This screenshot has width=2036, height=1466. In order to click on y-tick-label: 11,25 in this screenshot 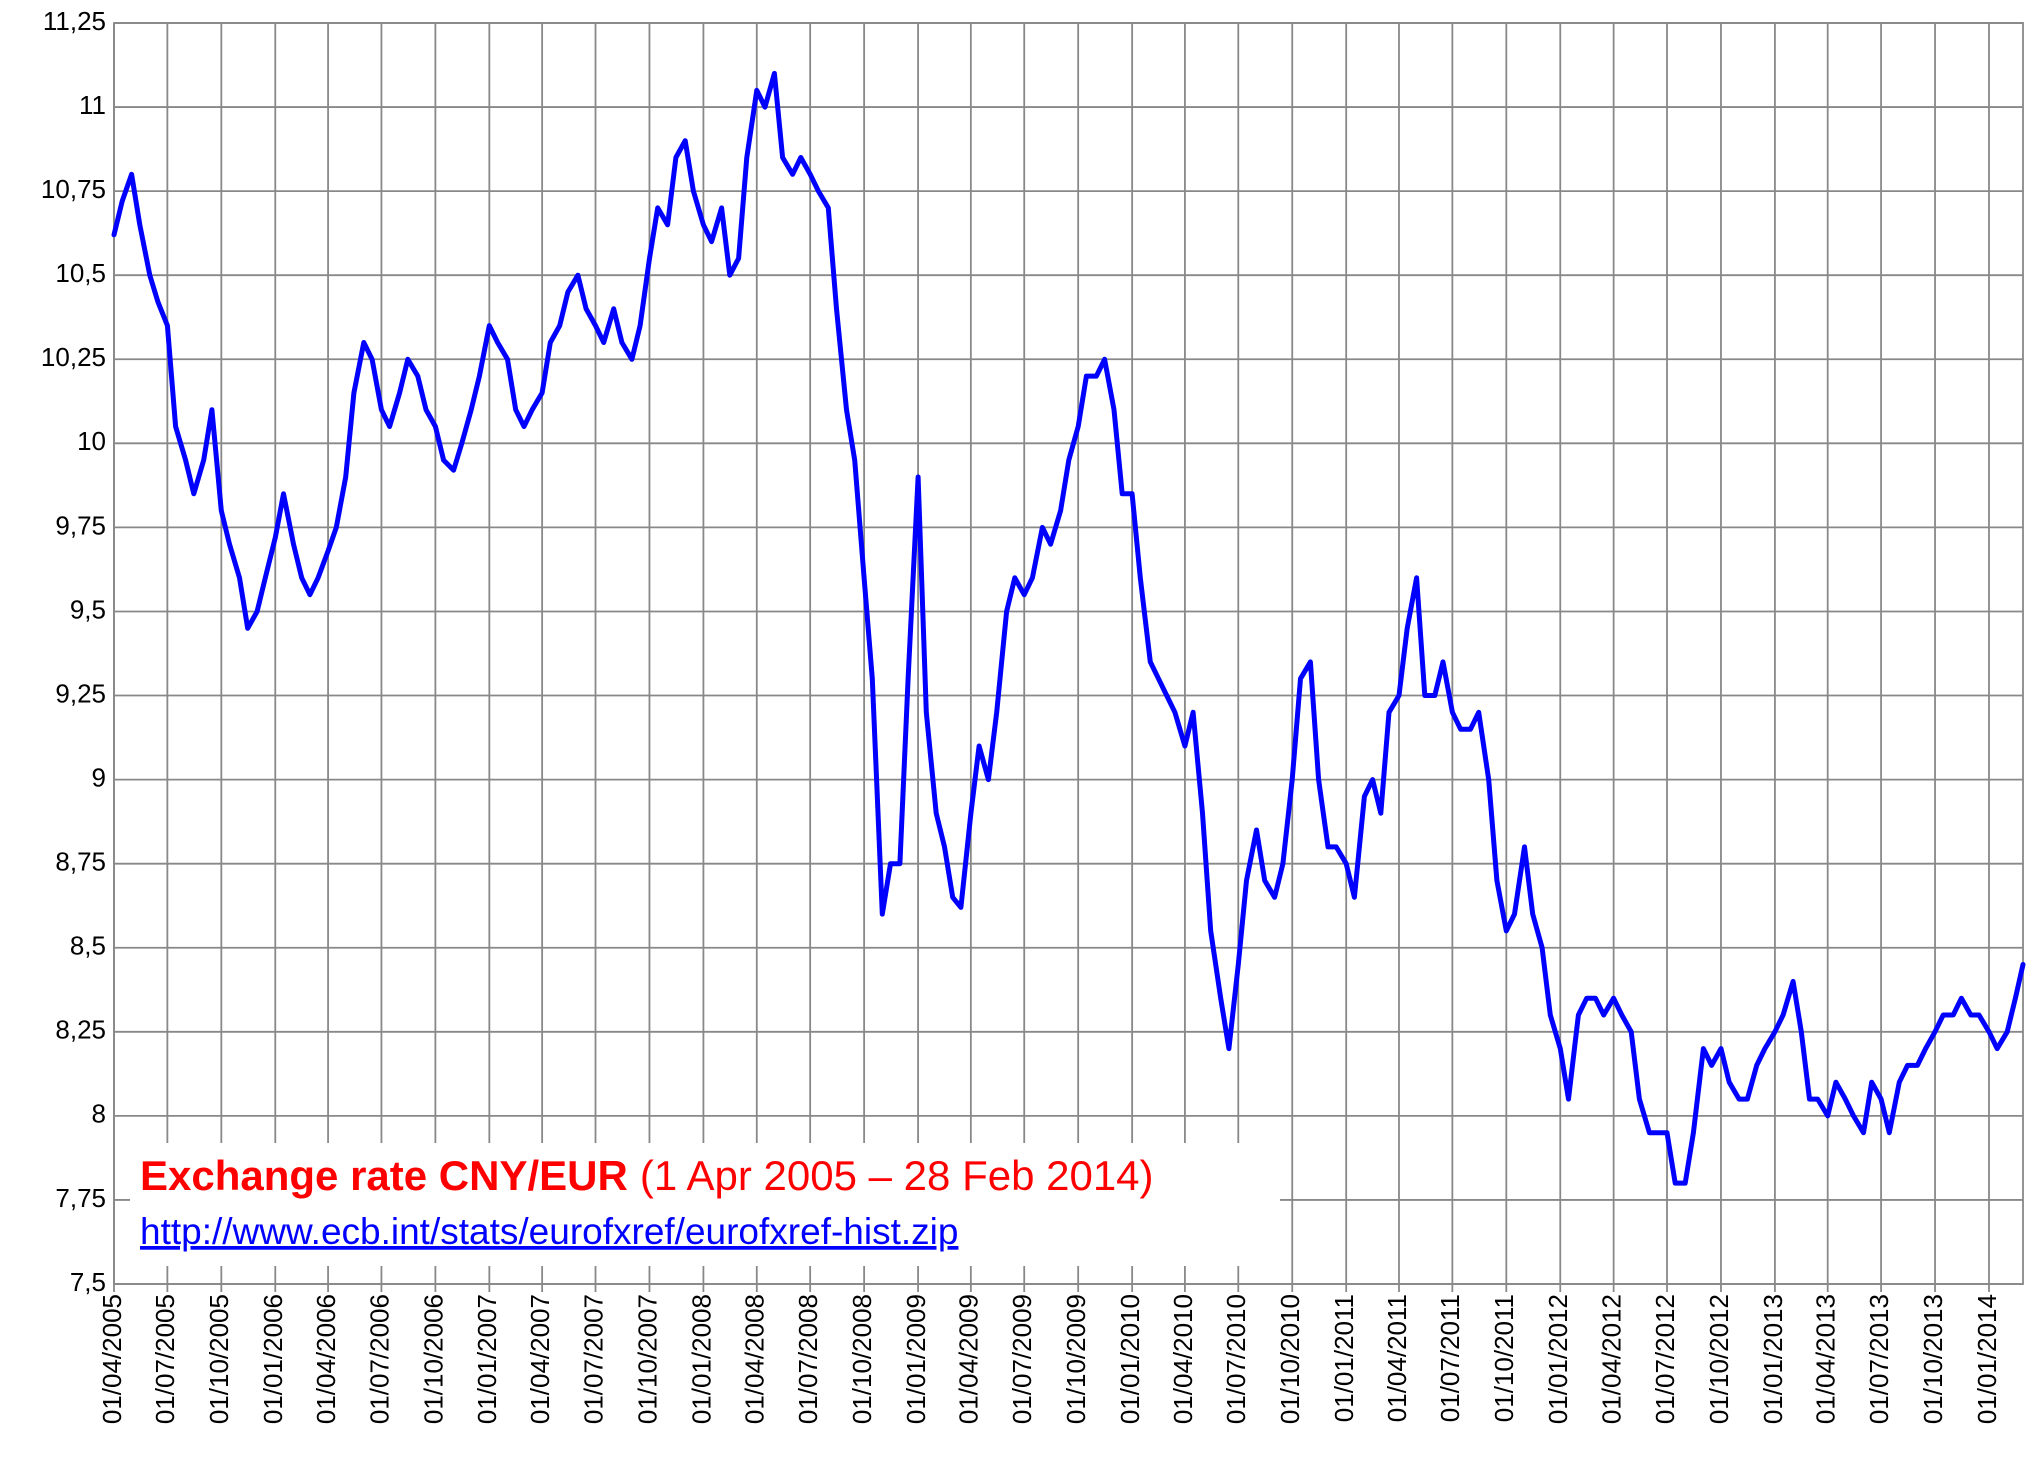, I will do `click(74, 21)`.